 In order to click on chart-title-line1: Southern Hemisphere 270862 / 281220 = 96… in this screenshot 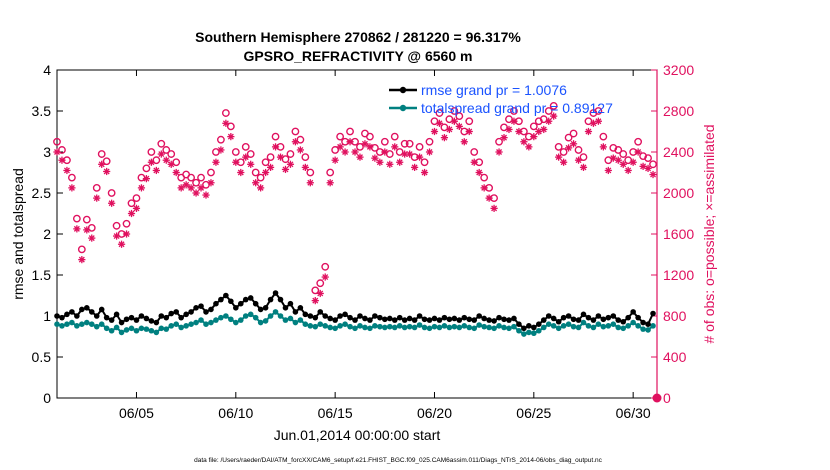, I will do `click(358, 37)`.